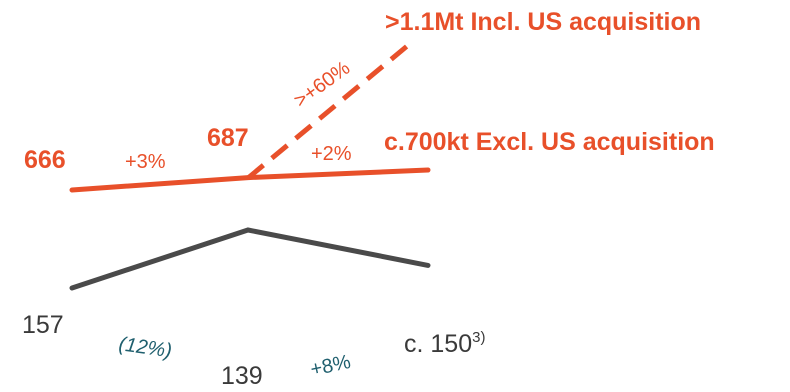 Image resolution: width=790 pixels, height=392 pixels. What do you see at coordinates (330, 366) in the screenshot?
I see `change-dark-2: +8%` at bounding box center [330, 366].